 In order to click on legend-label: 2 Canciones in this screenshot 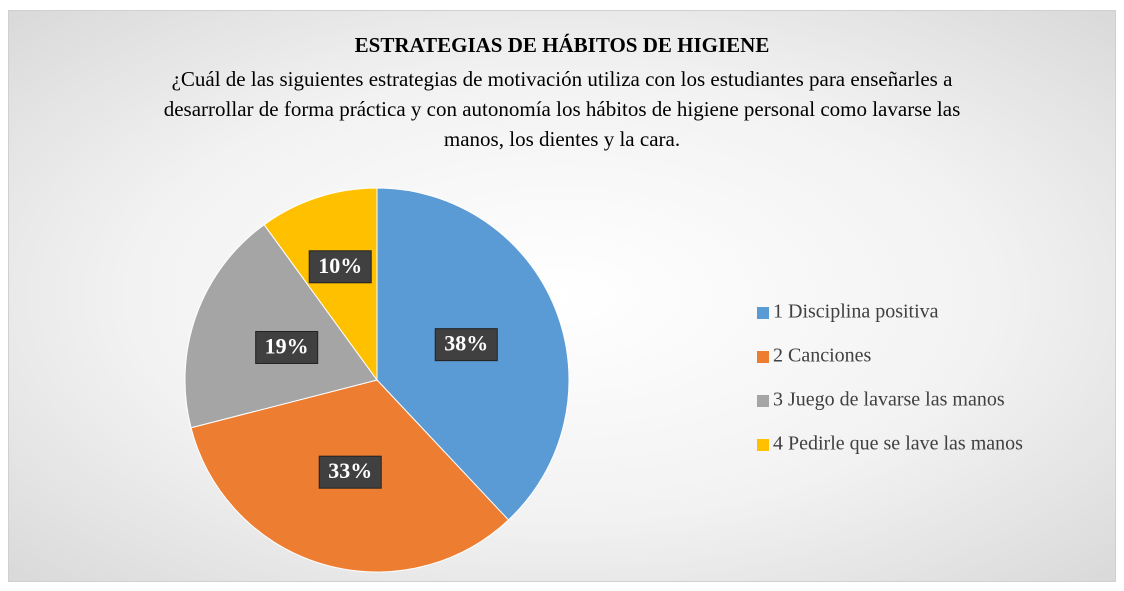, I will do `click(822, 356)`.